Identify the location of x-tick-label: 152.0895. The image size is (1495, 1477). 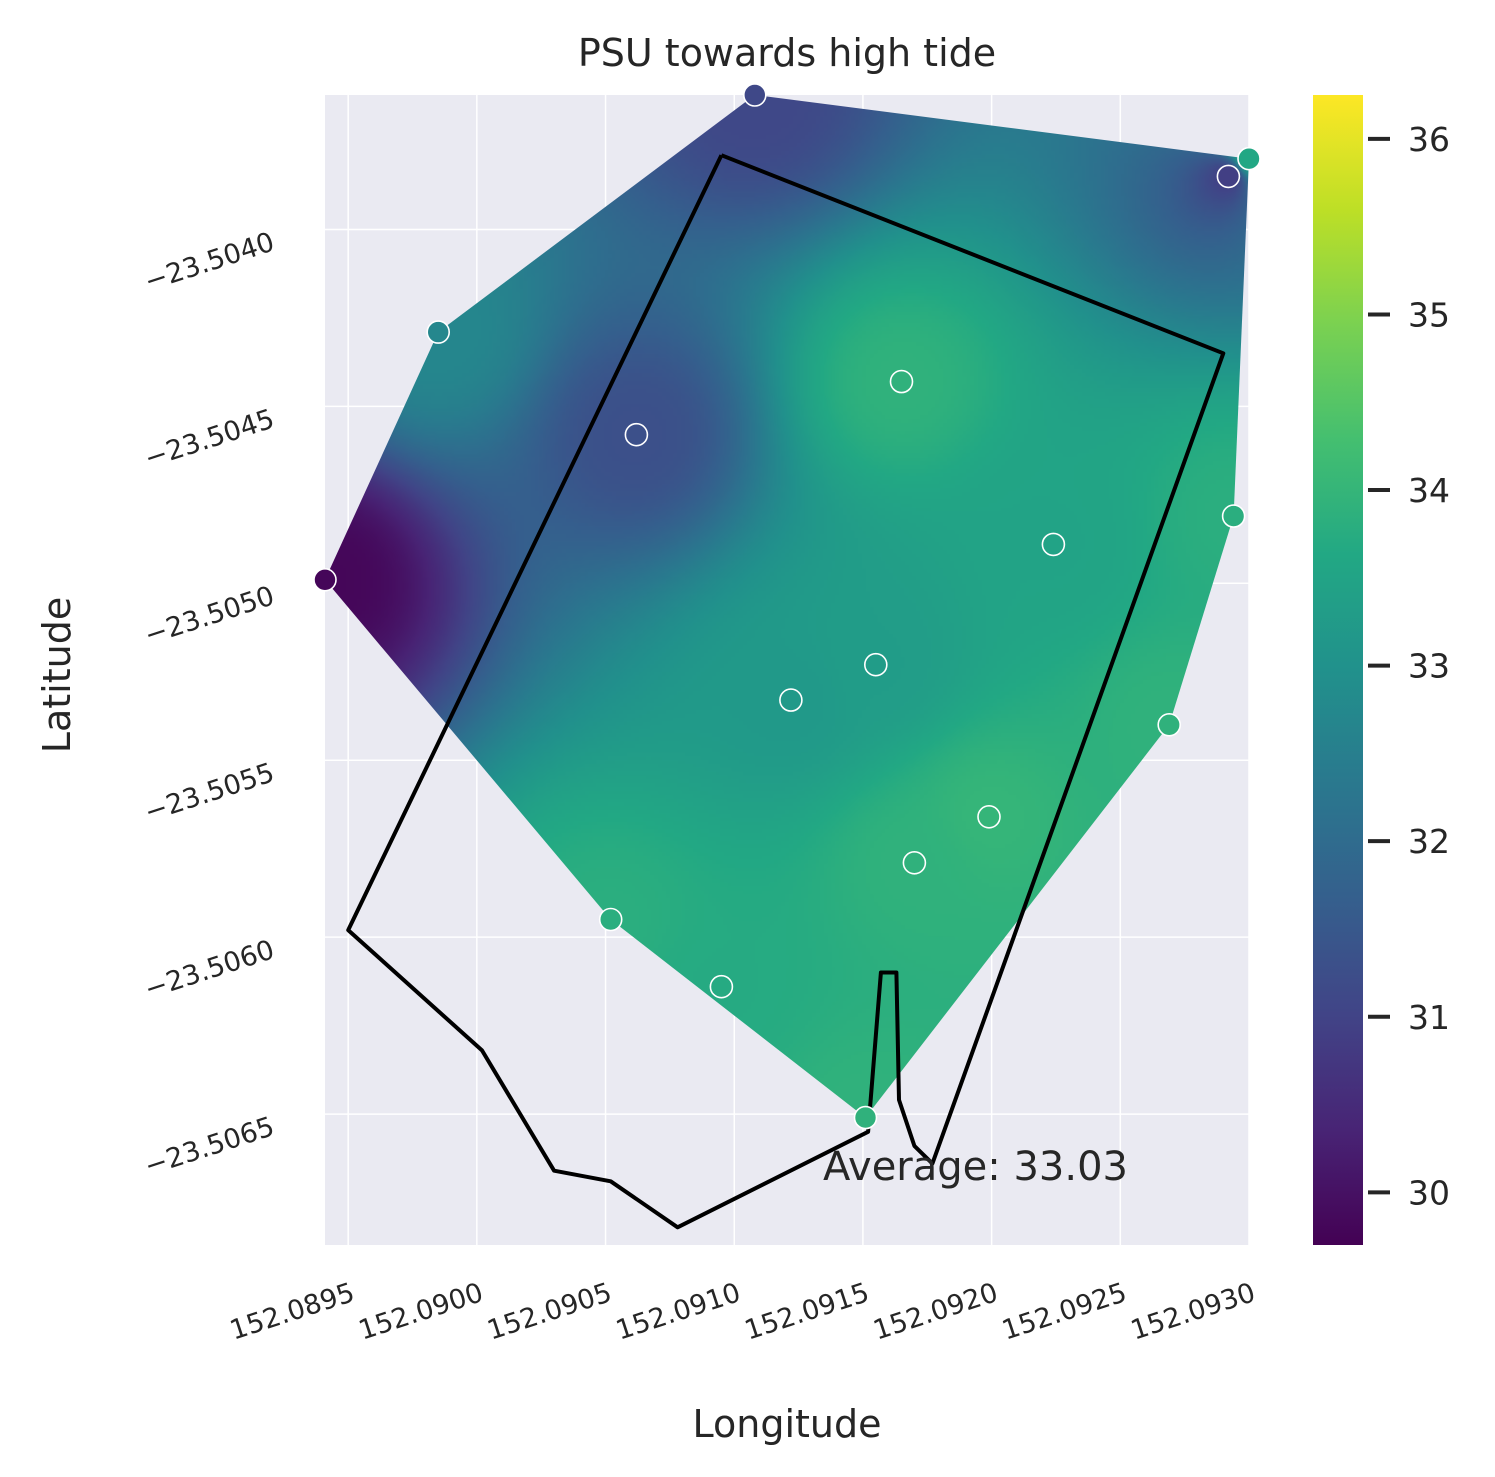
(292, 1311).